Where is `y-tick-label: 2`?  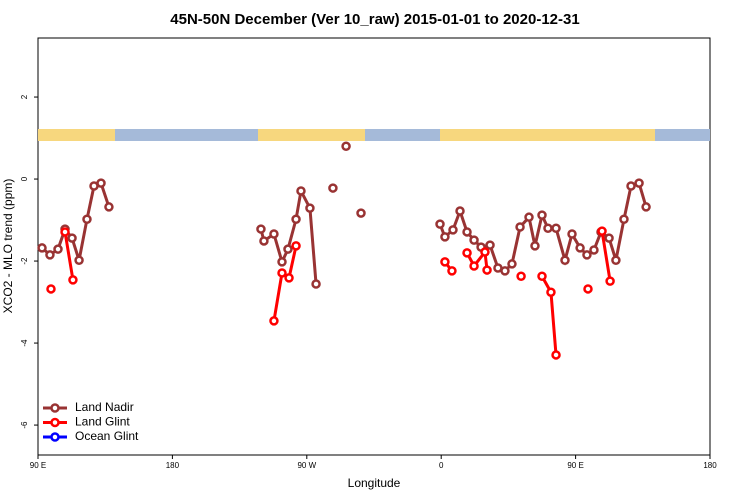 y-tick-label: 2 is located at coordinates (24, 96).